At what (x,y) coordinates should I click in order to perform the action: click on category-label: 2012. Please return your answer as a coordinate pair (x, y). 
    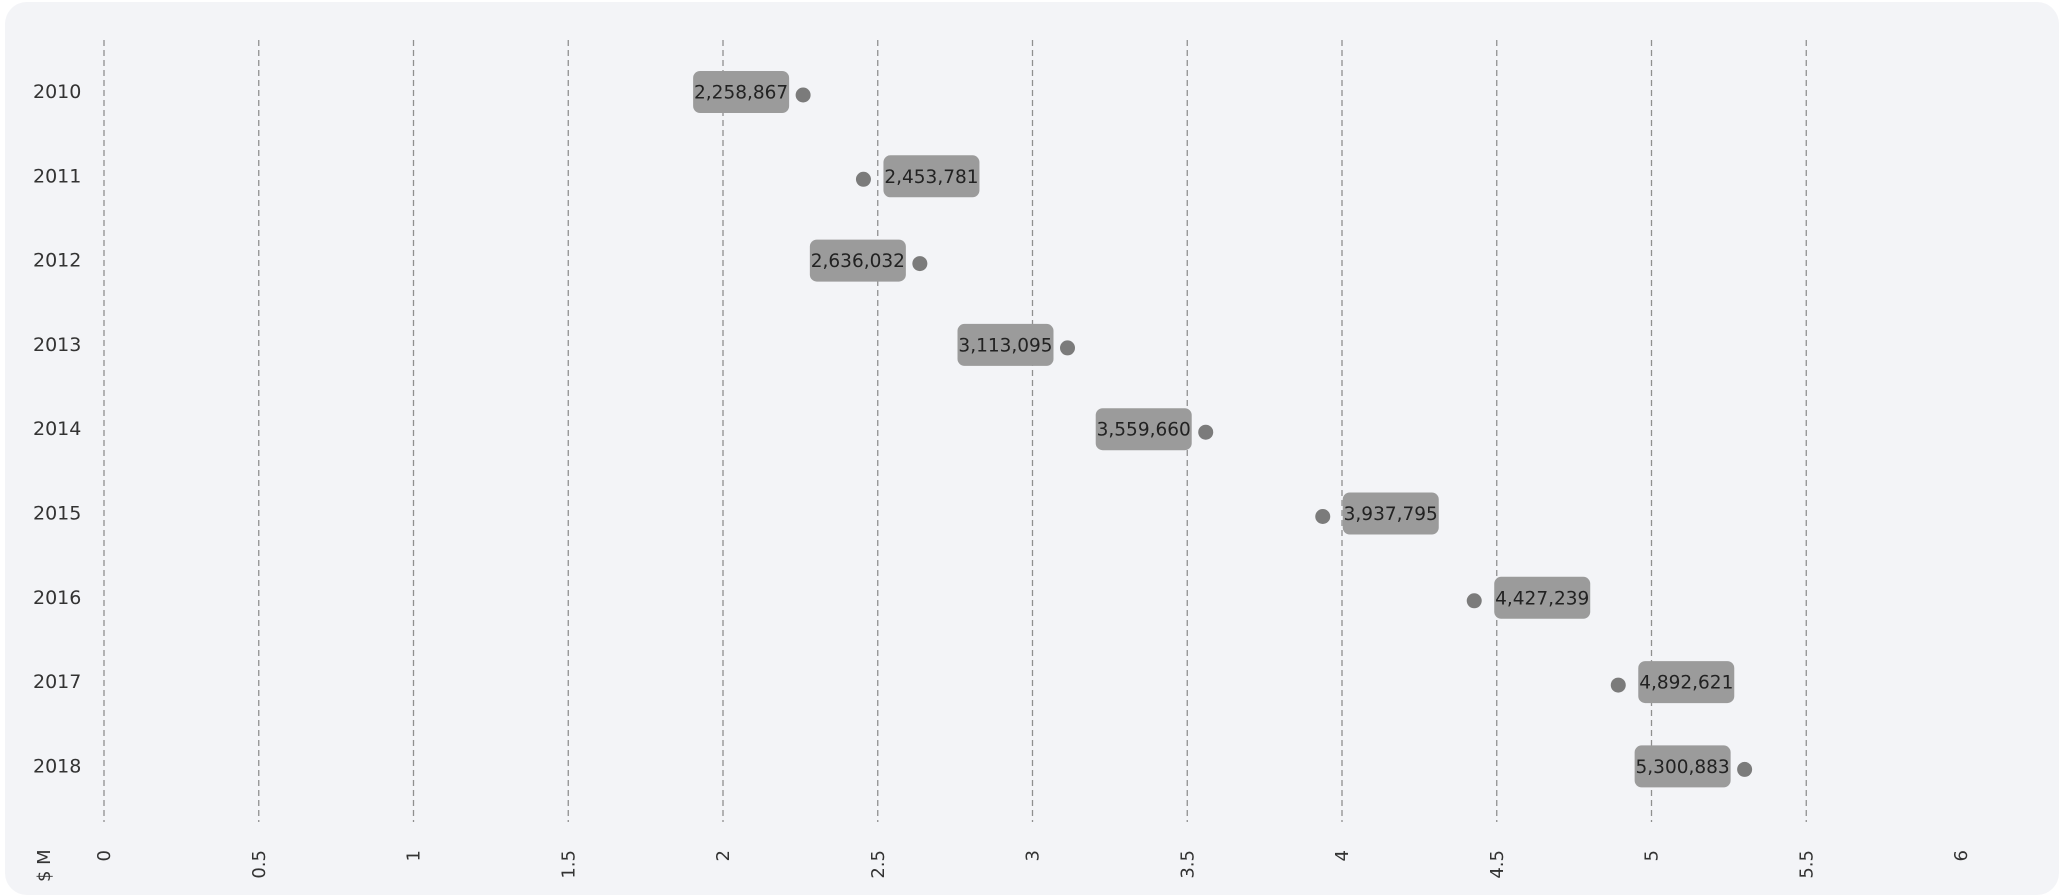
    Looking at the image, I should click on (57, 261).